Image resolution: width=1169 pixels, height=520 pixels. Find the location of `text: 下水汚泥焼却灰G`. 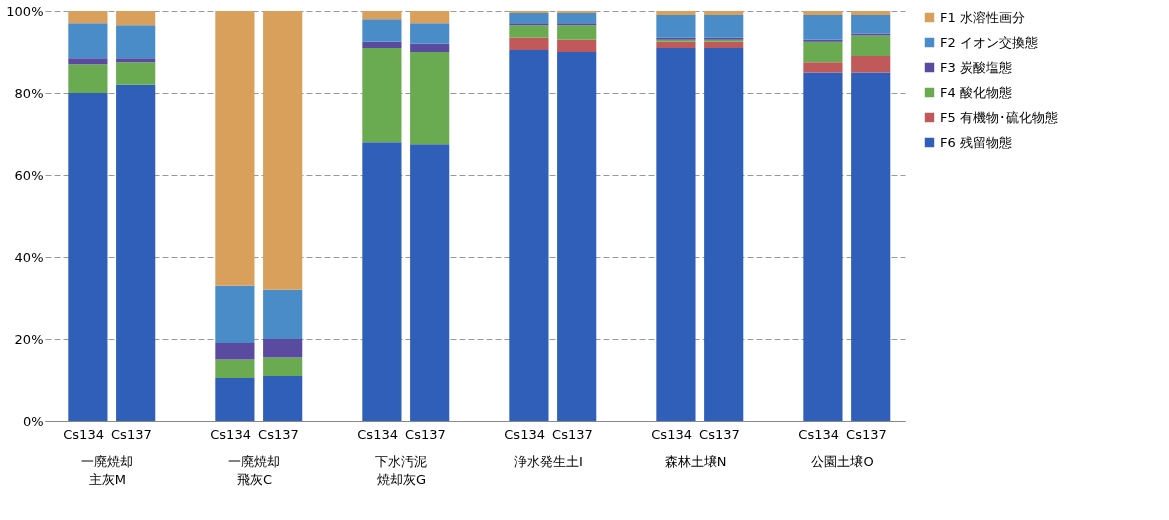

text: 下水汚泥焼却灰G is located at coordinates (401, 470).